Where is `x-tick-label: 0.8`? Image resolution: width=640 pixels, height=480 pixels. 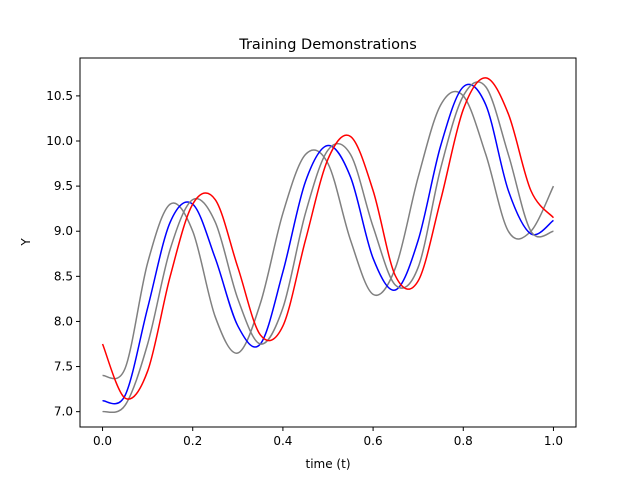 x-tick-label: 0.8 is located at coordinates (463, 441).